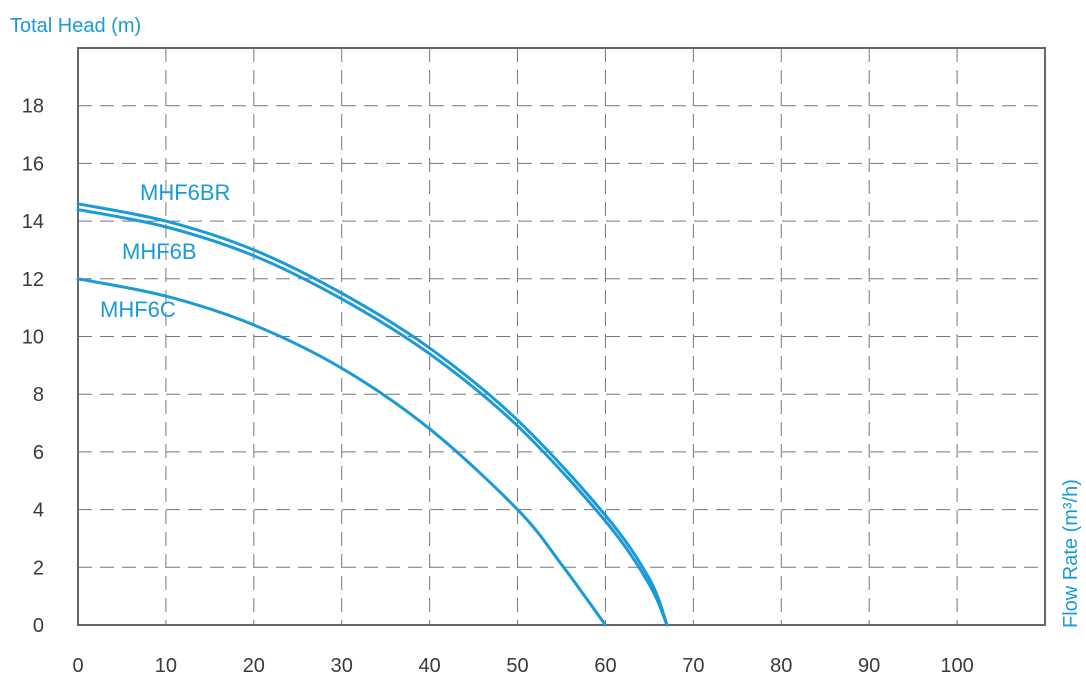 The image size is (1086, 689). I want to click on x-tick-label: 90, so click(869, 666).